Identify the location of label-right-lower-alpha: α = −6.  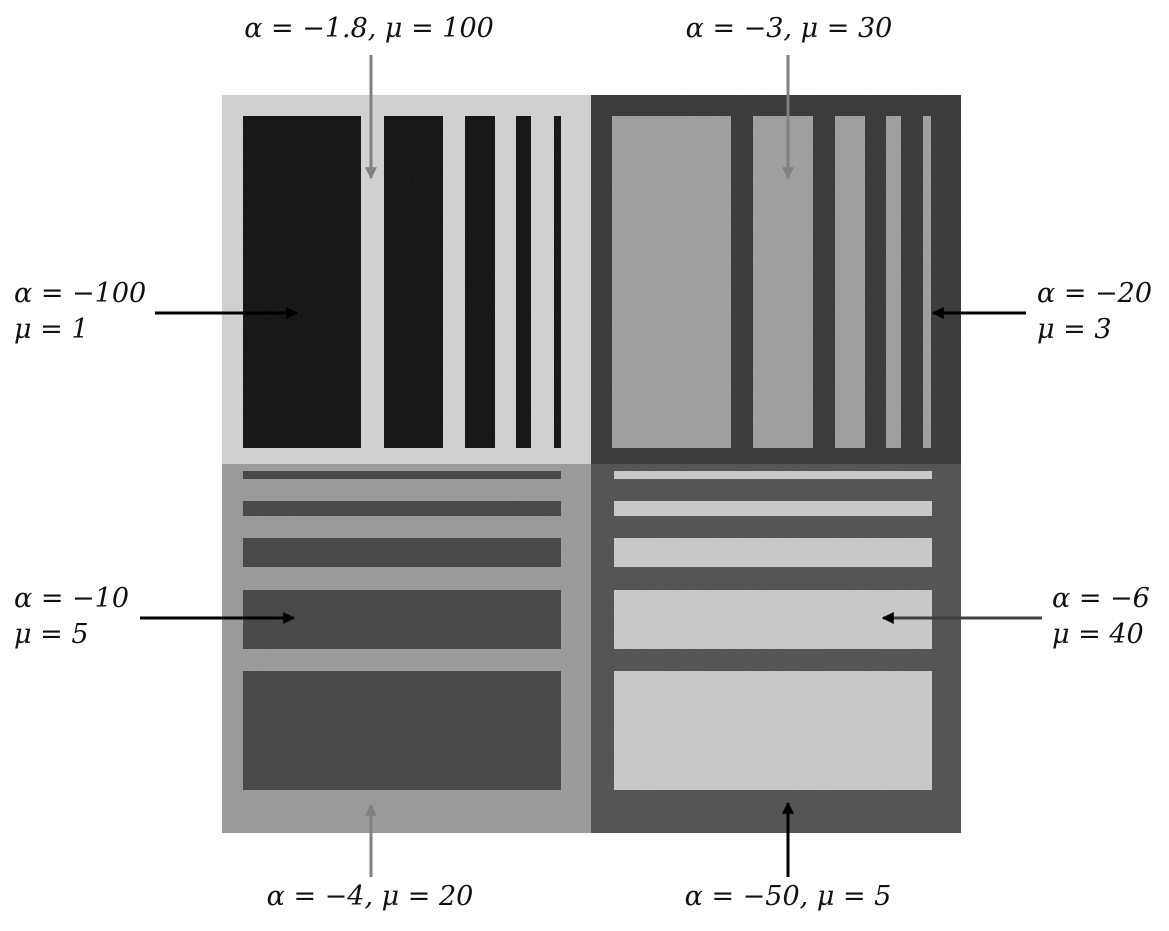
(1101, 598).